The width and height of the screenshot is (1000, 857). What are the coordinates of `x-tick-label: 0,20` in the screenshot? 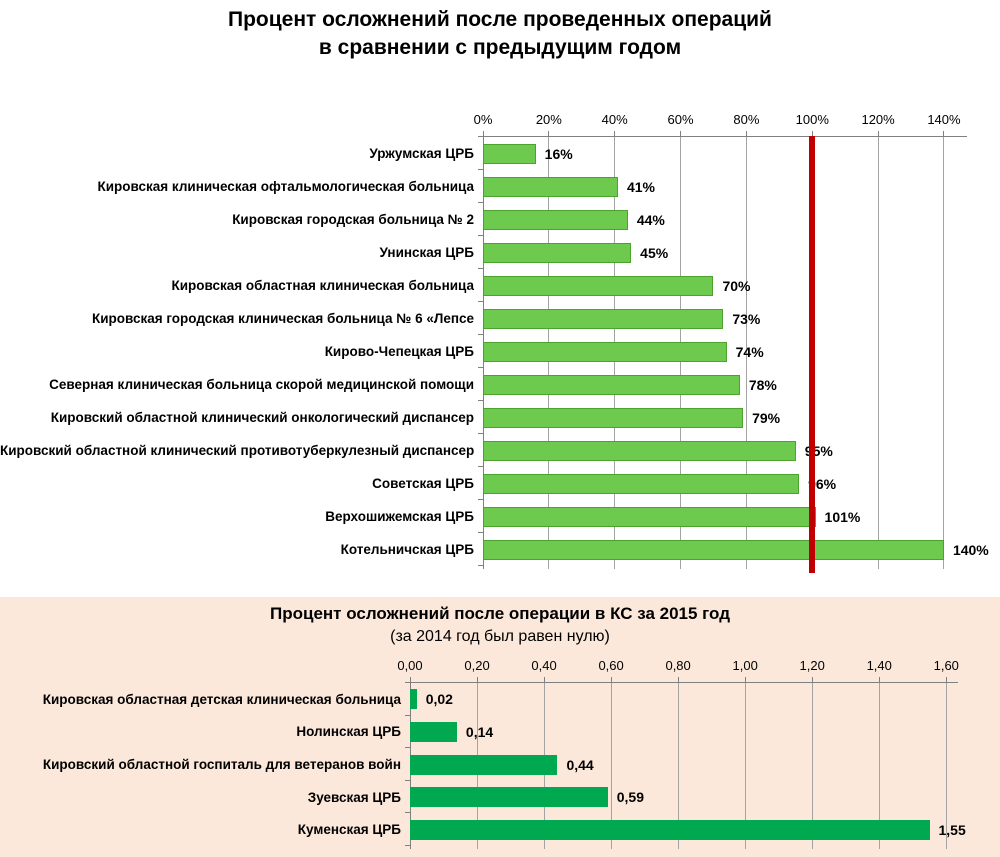 It's located at (477, 665).